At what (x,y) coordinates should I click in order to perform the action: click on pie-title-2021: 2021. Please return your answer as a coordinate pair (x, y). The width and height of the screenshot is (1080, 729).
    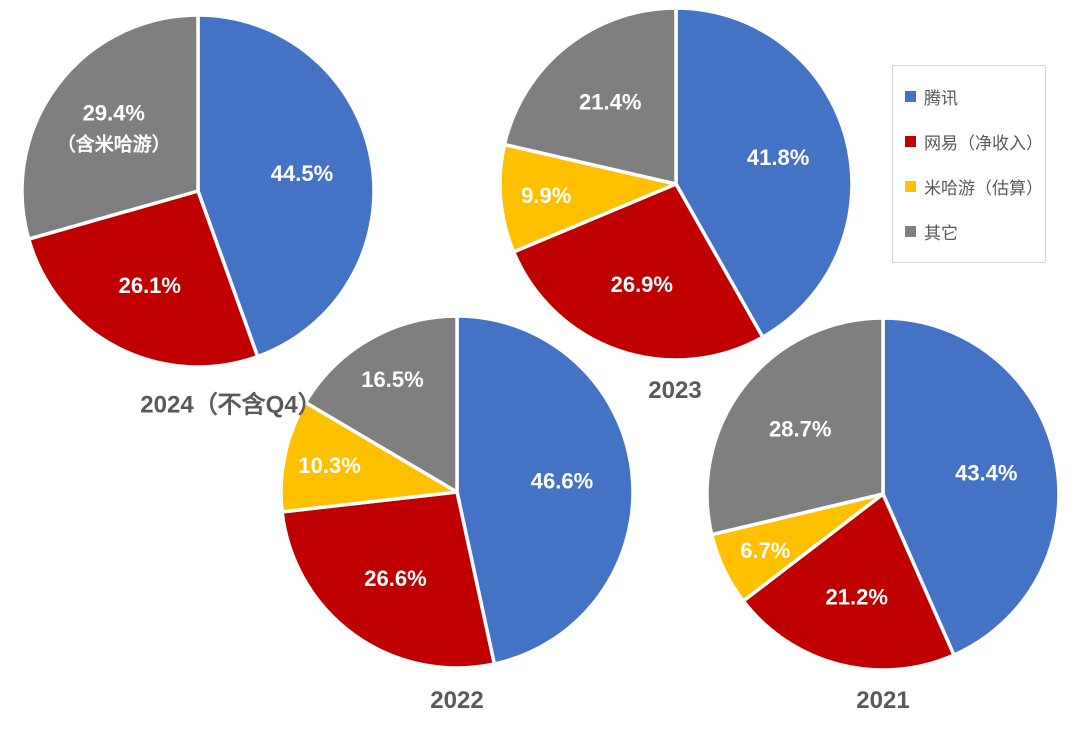
    Looking at the image, I should click on (883, 700).